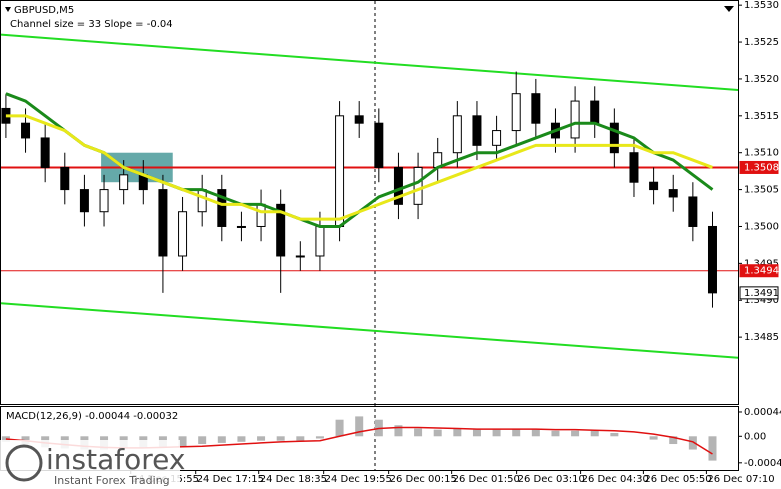 This screenshot has width=781, height=489. I want to click on x-tick-label: 26 Dec 03:10, so click(551, 479).